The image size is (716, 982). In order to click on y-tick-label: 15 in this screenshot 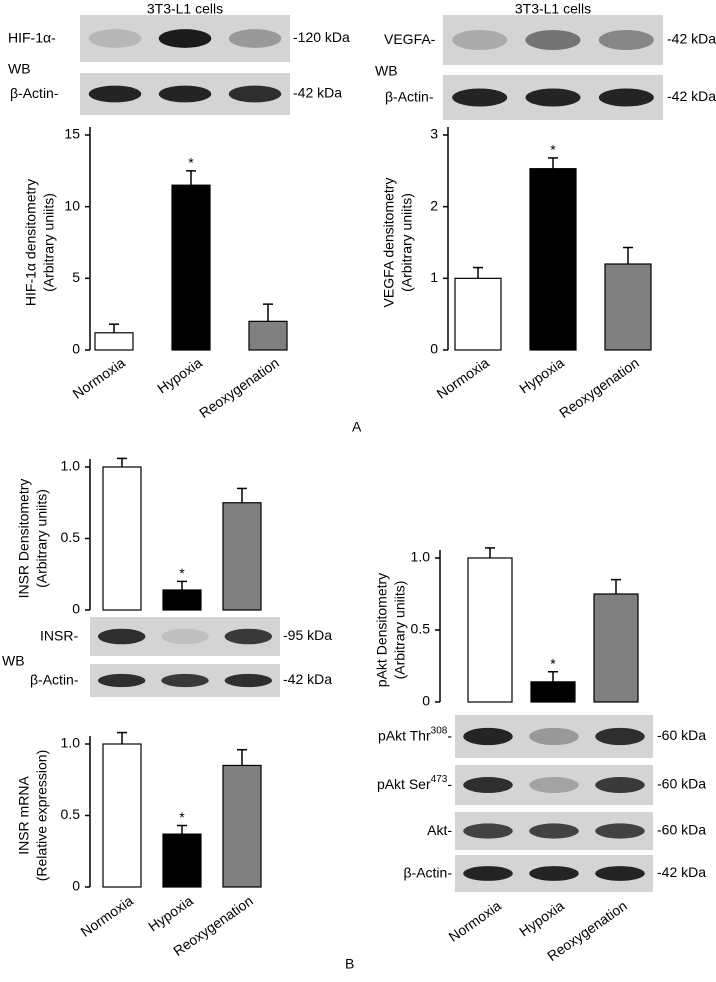, I will do `click(72, 134)`.